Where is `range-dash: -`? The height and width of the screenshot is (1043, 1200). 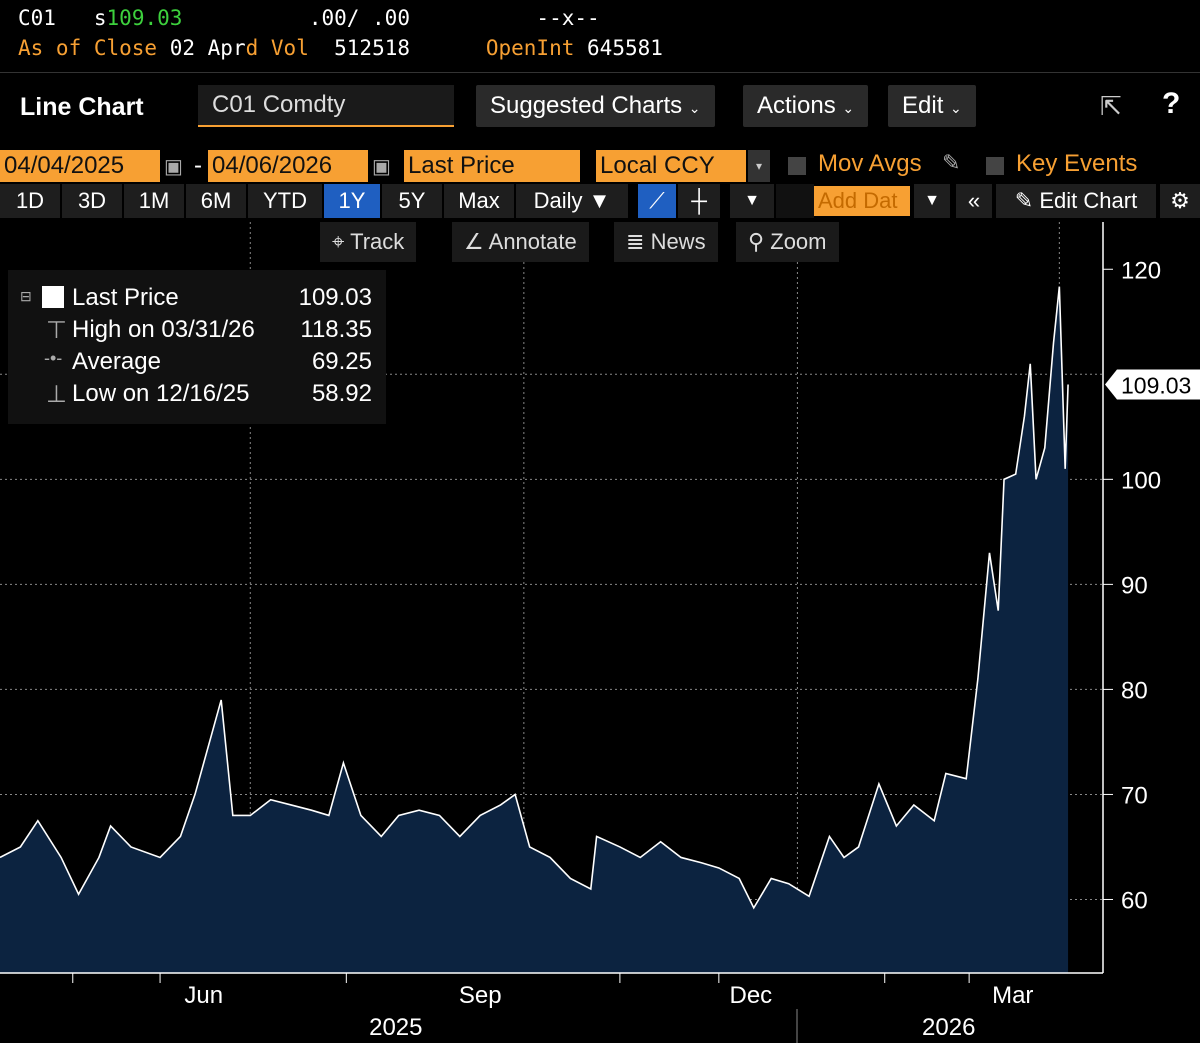 range-dash: - is located at coordinates (198, 165).